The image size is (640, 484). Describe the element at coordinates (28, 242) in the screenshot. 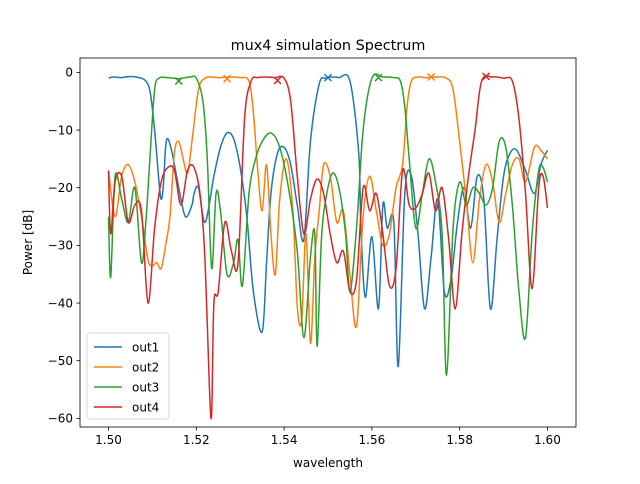

I see `y-axis-label: Power [dB]` at that location.